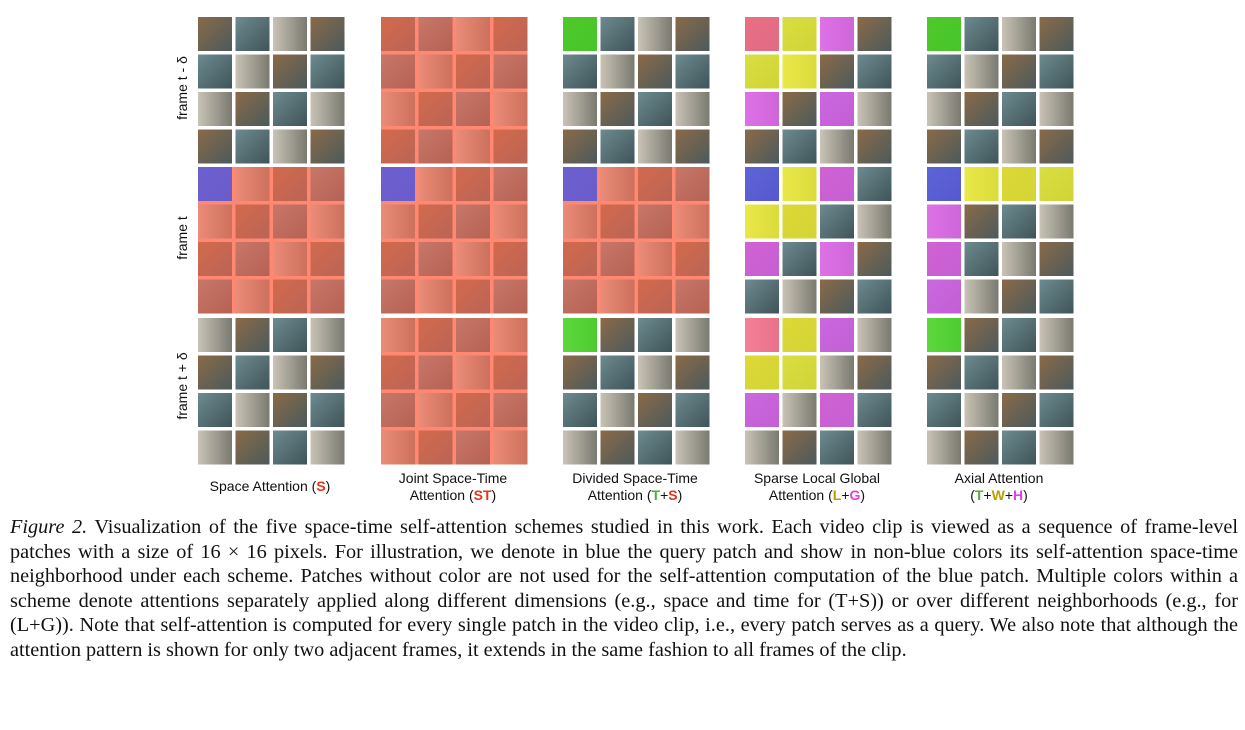  What do you see at coordinates (635, 478) in the screenshot?
I see `scheme-title-text: Divided Space-Time` at bounding box center [635, 478].